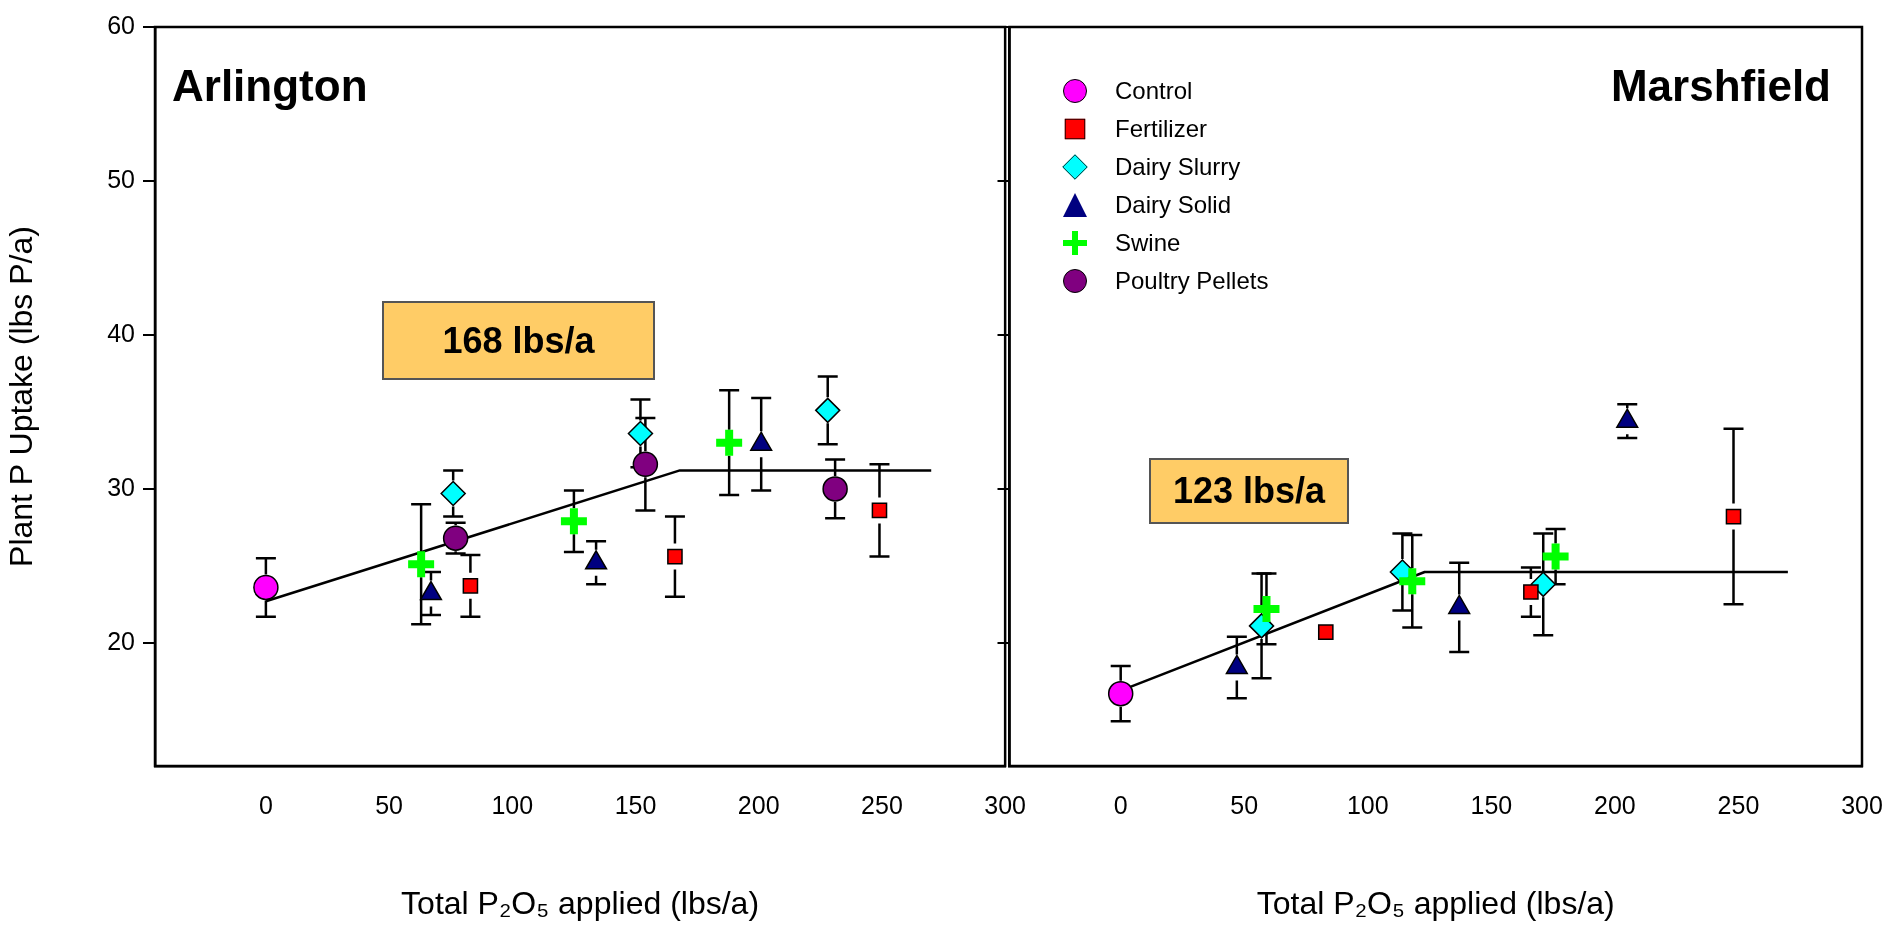 This screenshot has height=940, width=1901. I want to click on legend-label: Dairy Slurry, so click(1178, 167).